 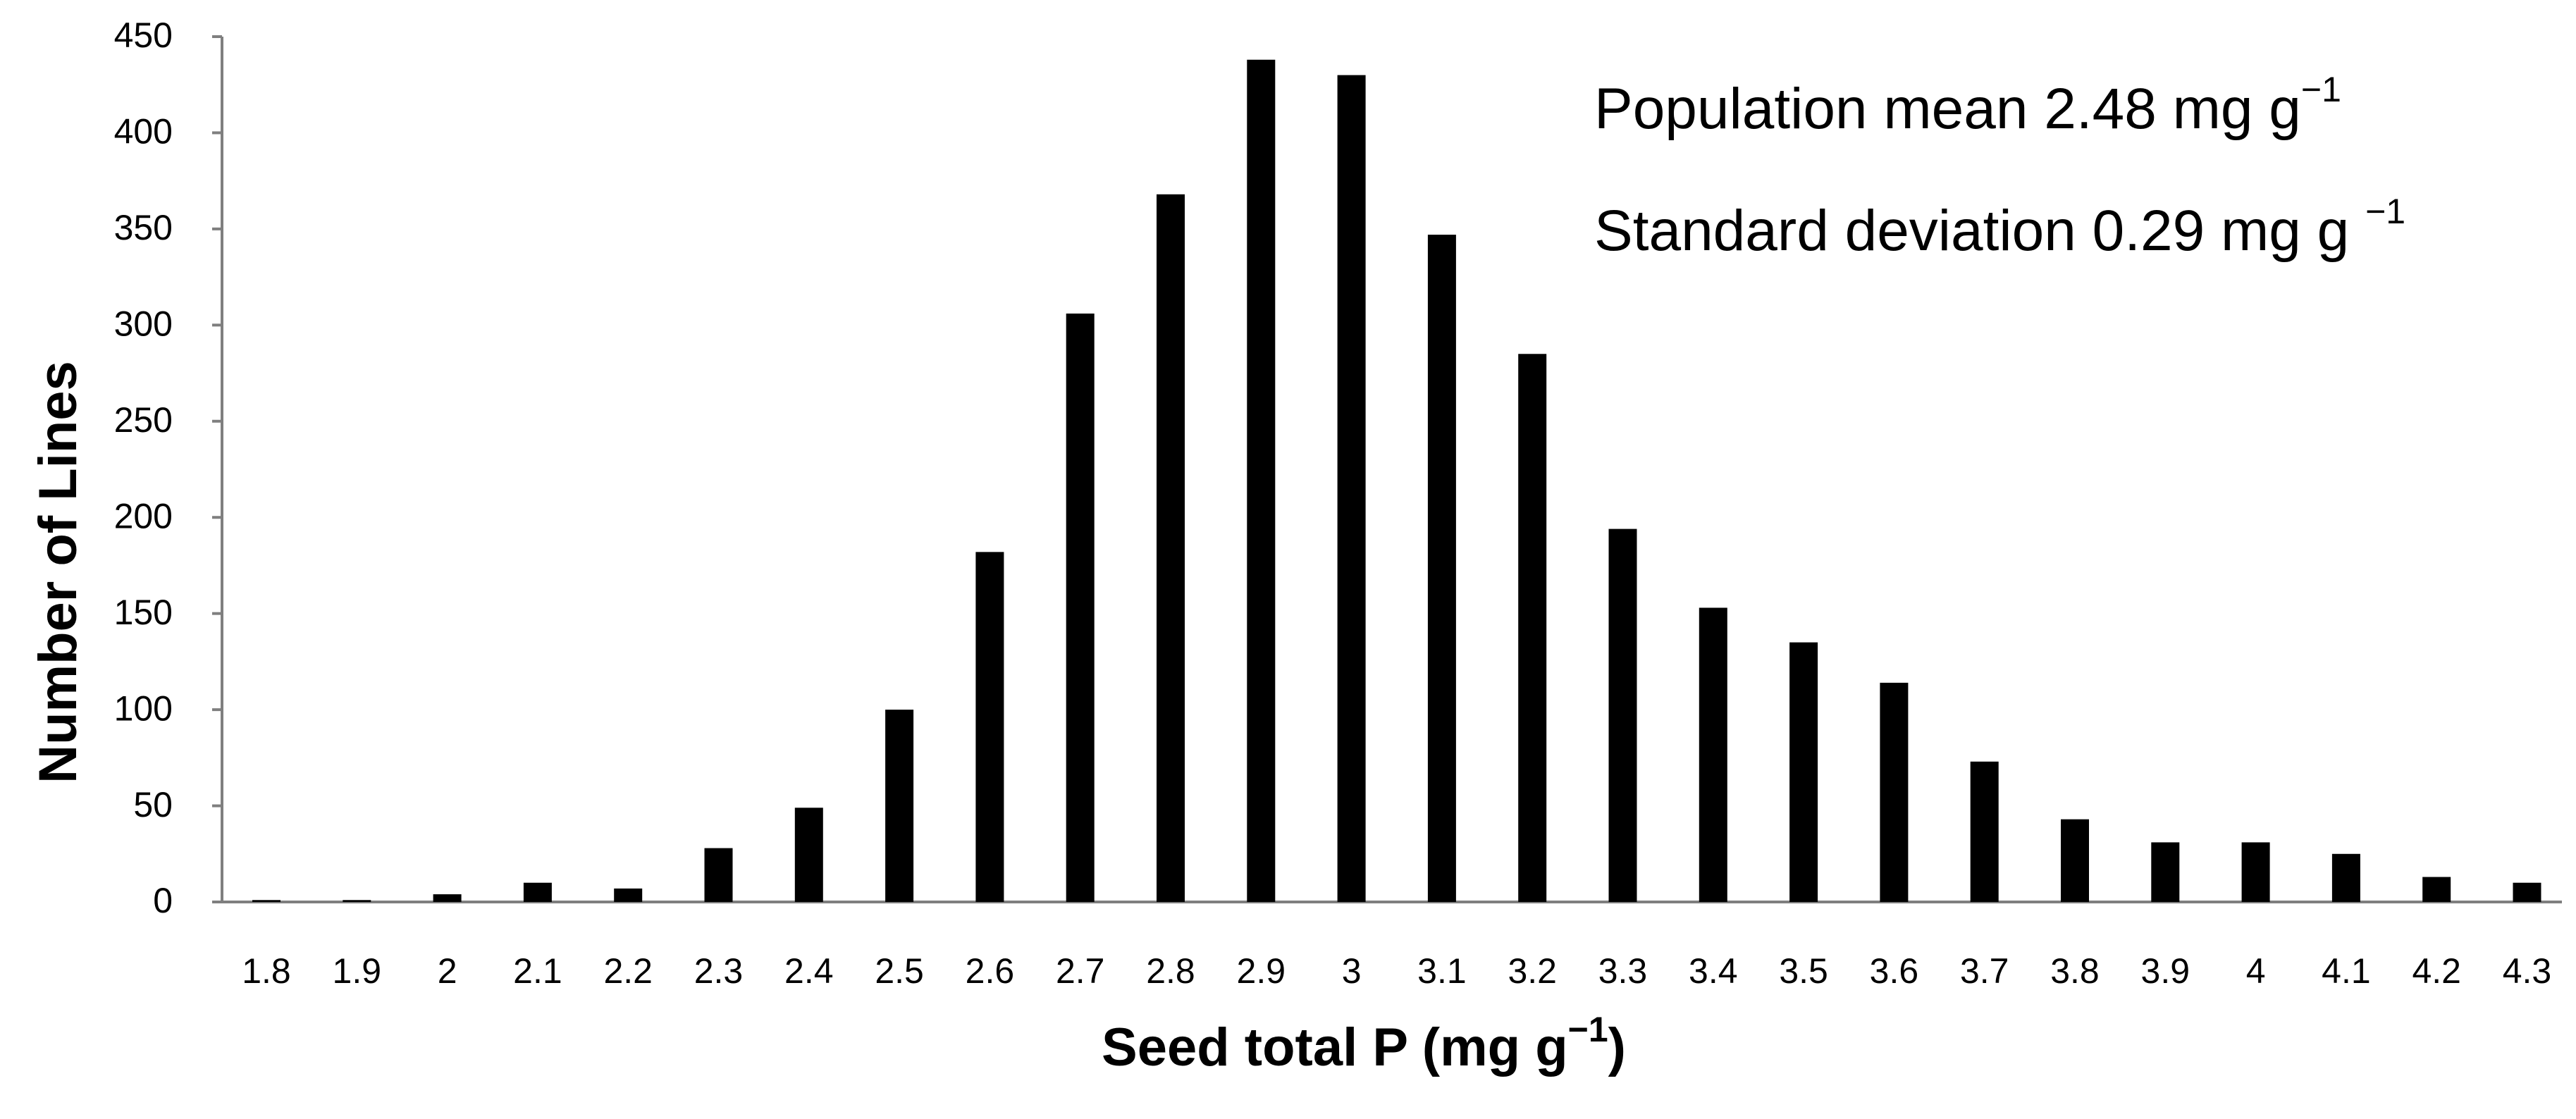 What do you see at coordinates (1803, 971) in the screenshot?
I see `x-tick-label: 3.5` at bounding box center [1803, 971].